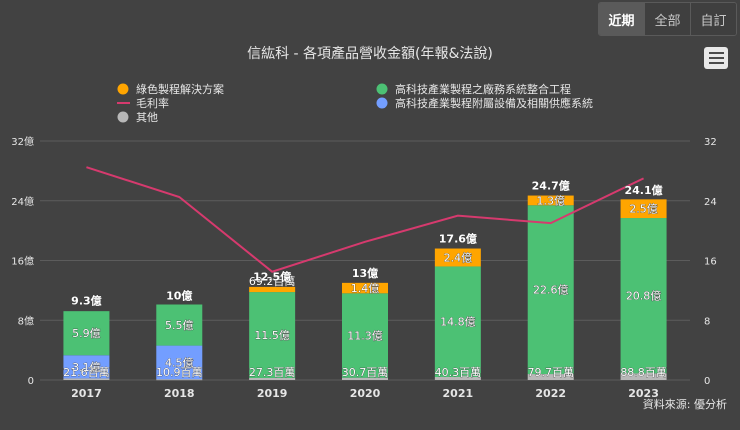 The image size is (740, 430). Describe the element at coordinates (272, 372) in the screenshot. I see `bar-data-label: 27.3百萬` at that location.